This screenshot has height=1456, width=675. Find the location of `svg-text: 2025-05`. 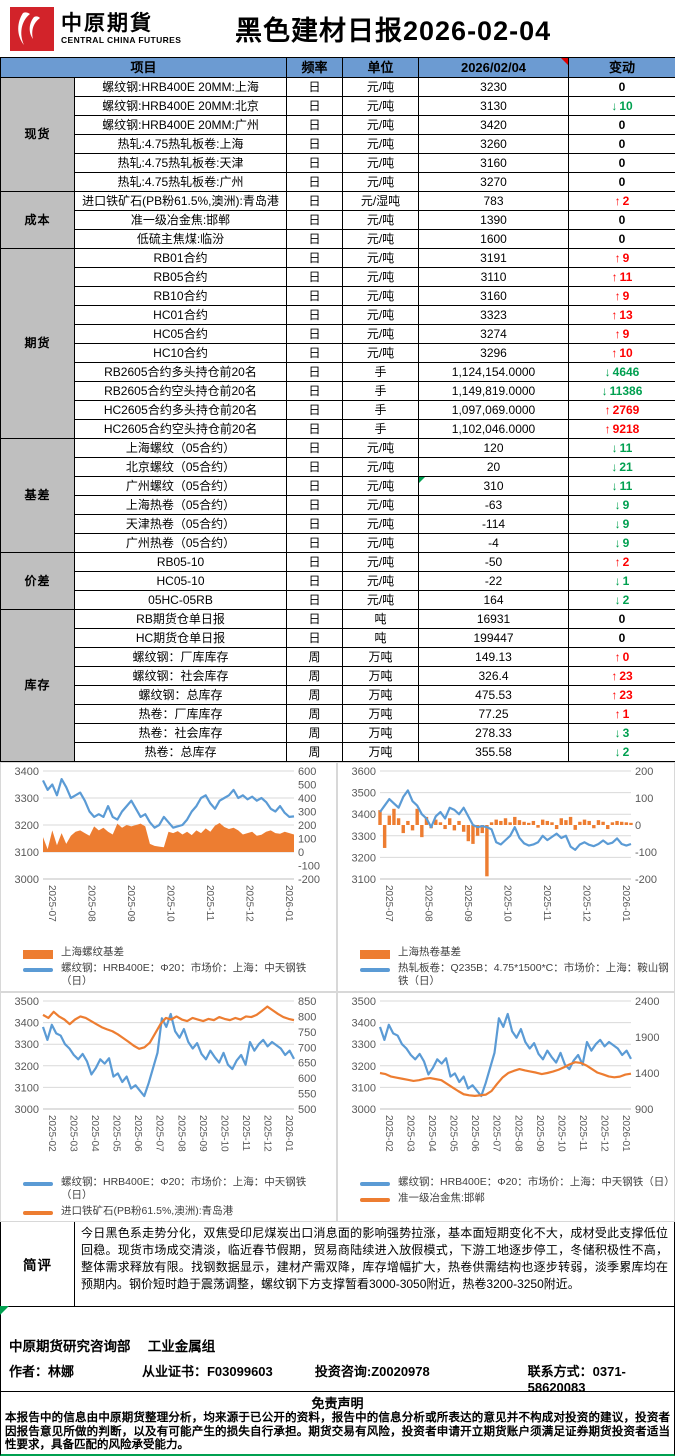

svg-text: 2025-05 is located at coordinates (453, 1133).